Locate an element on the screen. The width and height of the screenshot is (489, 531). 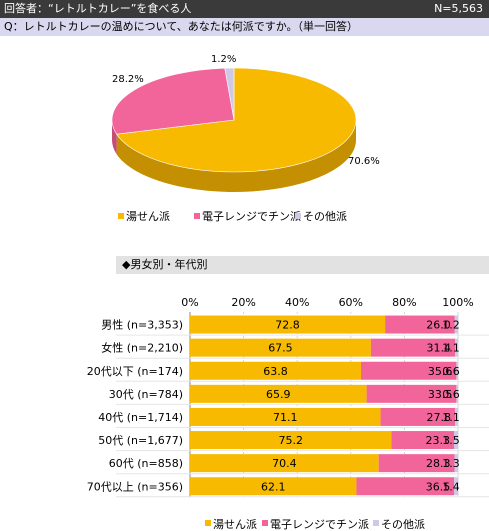
x-tick-label: 80% is located at coordinates (404, 302).